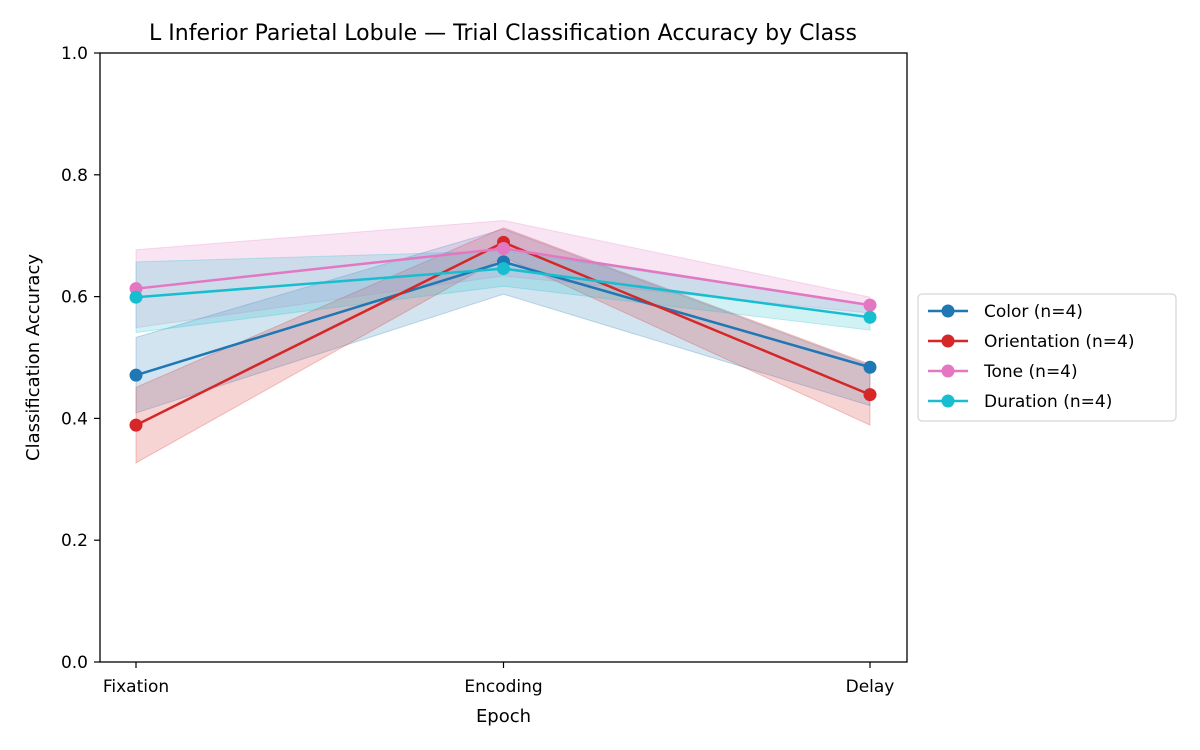 This screenshot has width=1200, height=750. I want to click on y-tick-label: 0.0, so click(74, 663).